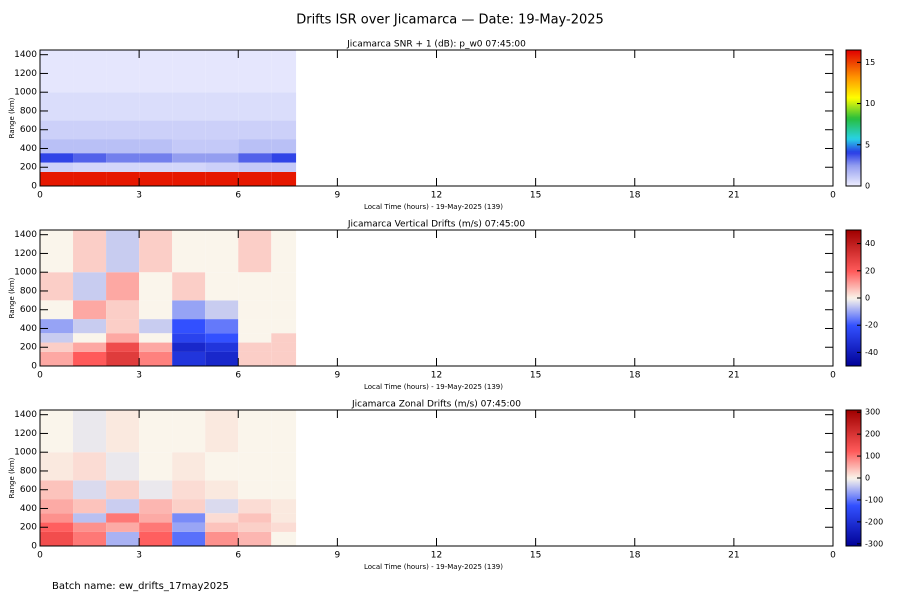  What do you see at coordinates (139, 376) in the screenshot?
I see `x-tick-label: 3` at bounding box center [139, 376].